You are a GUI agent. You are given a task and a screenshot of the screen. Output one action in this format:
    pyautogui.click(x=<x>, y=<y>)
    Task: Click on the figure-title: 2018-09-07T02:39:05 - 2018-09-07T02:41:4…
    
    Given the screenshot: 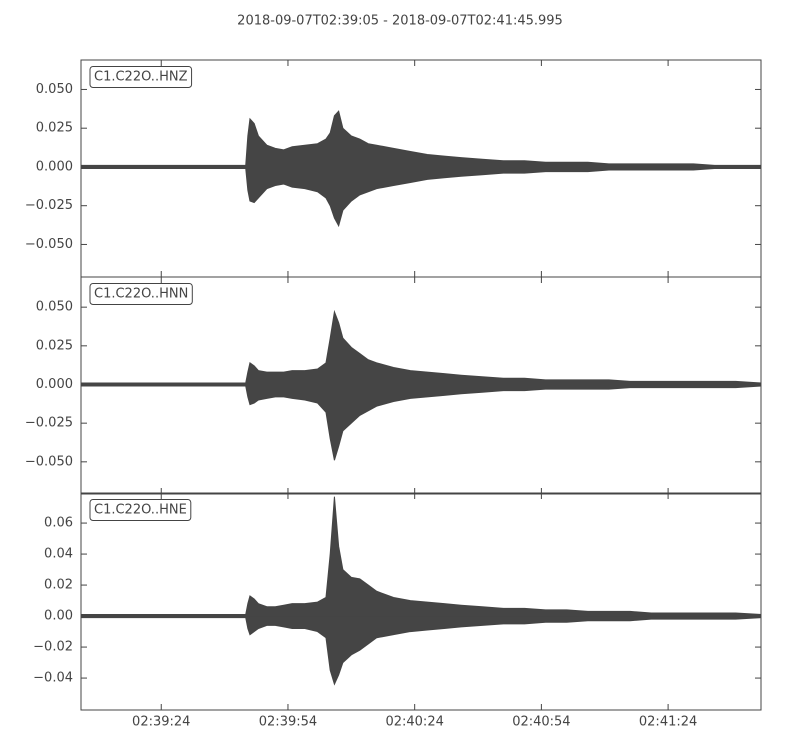 What is the action you would take?
    pyautogui.click(x=400, y=21)
    